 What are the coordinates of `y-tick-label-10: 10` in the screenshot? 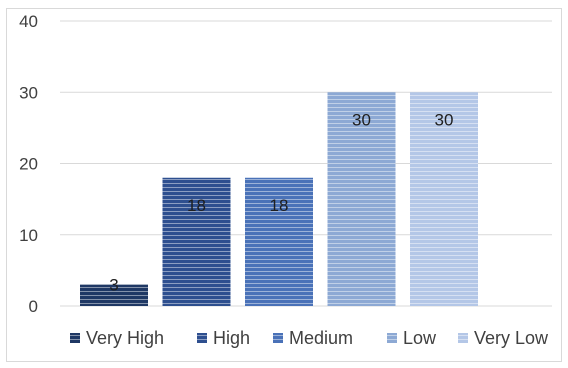 It's located at (28, 235).